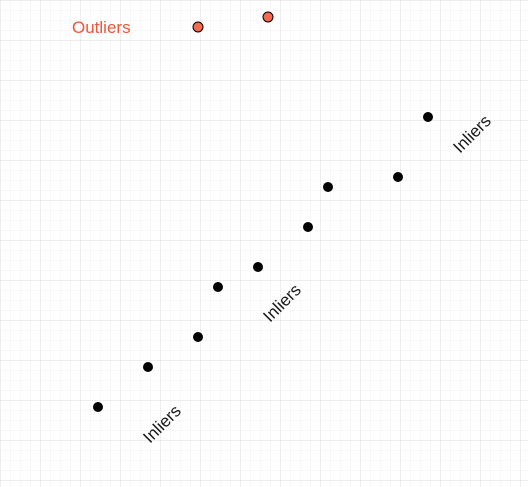  What do you see at coordinates (233, 22) in the screenshot?
I see `outlier-points` at bounding box center [233, 22].